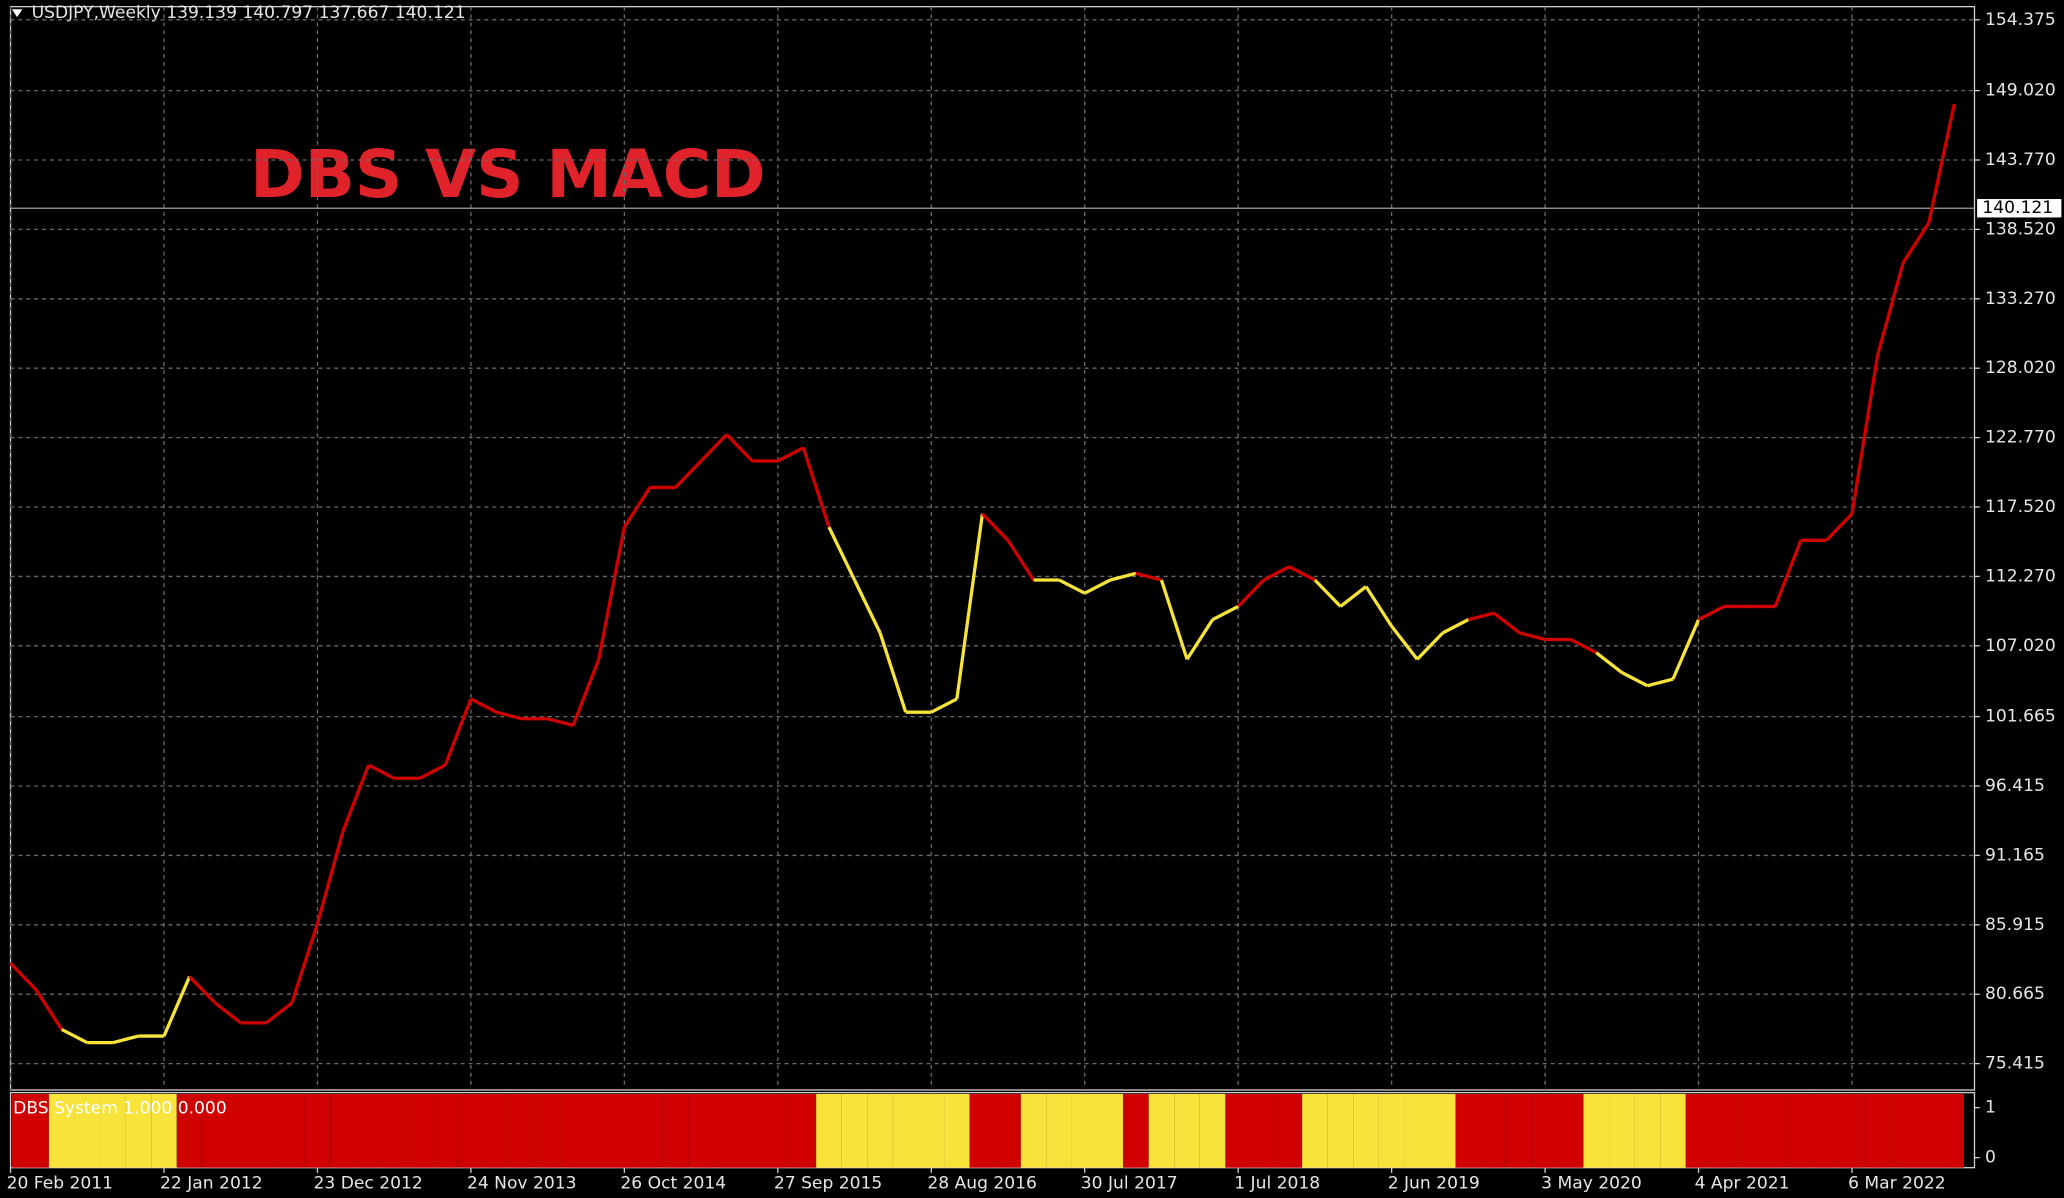 The height and width of the screenshot is (1198, 2064). I want to click on x-tick-label: 20 Feb 2011, so click(60, 1183).